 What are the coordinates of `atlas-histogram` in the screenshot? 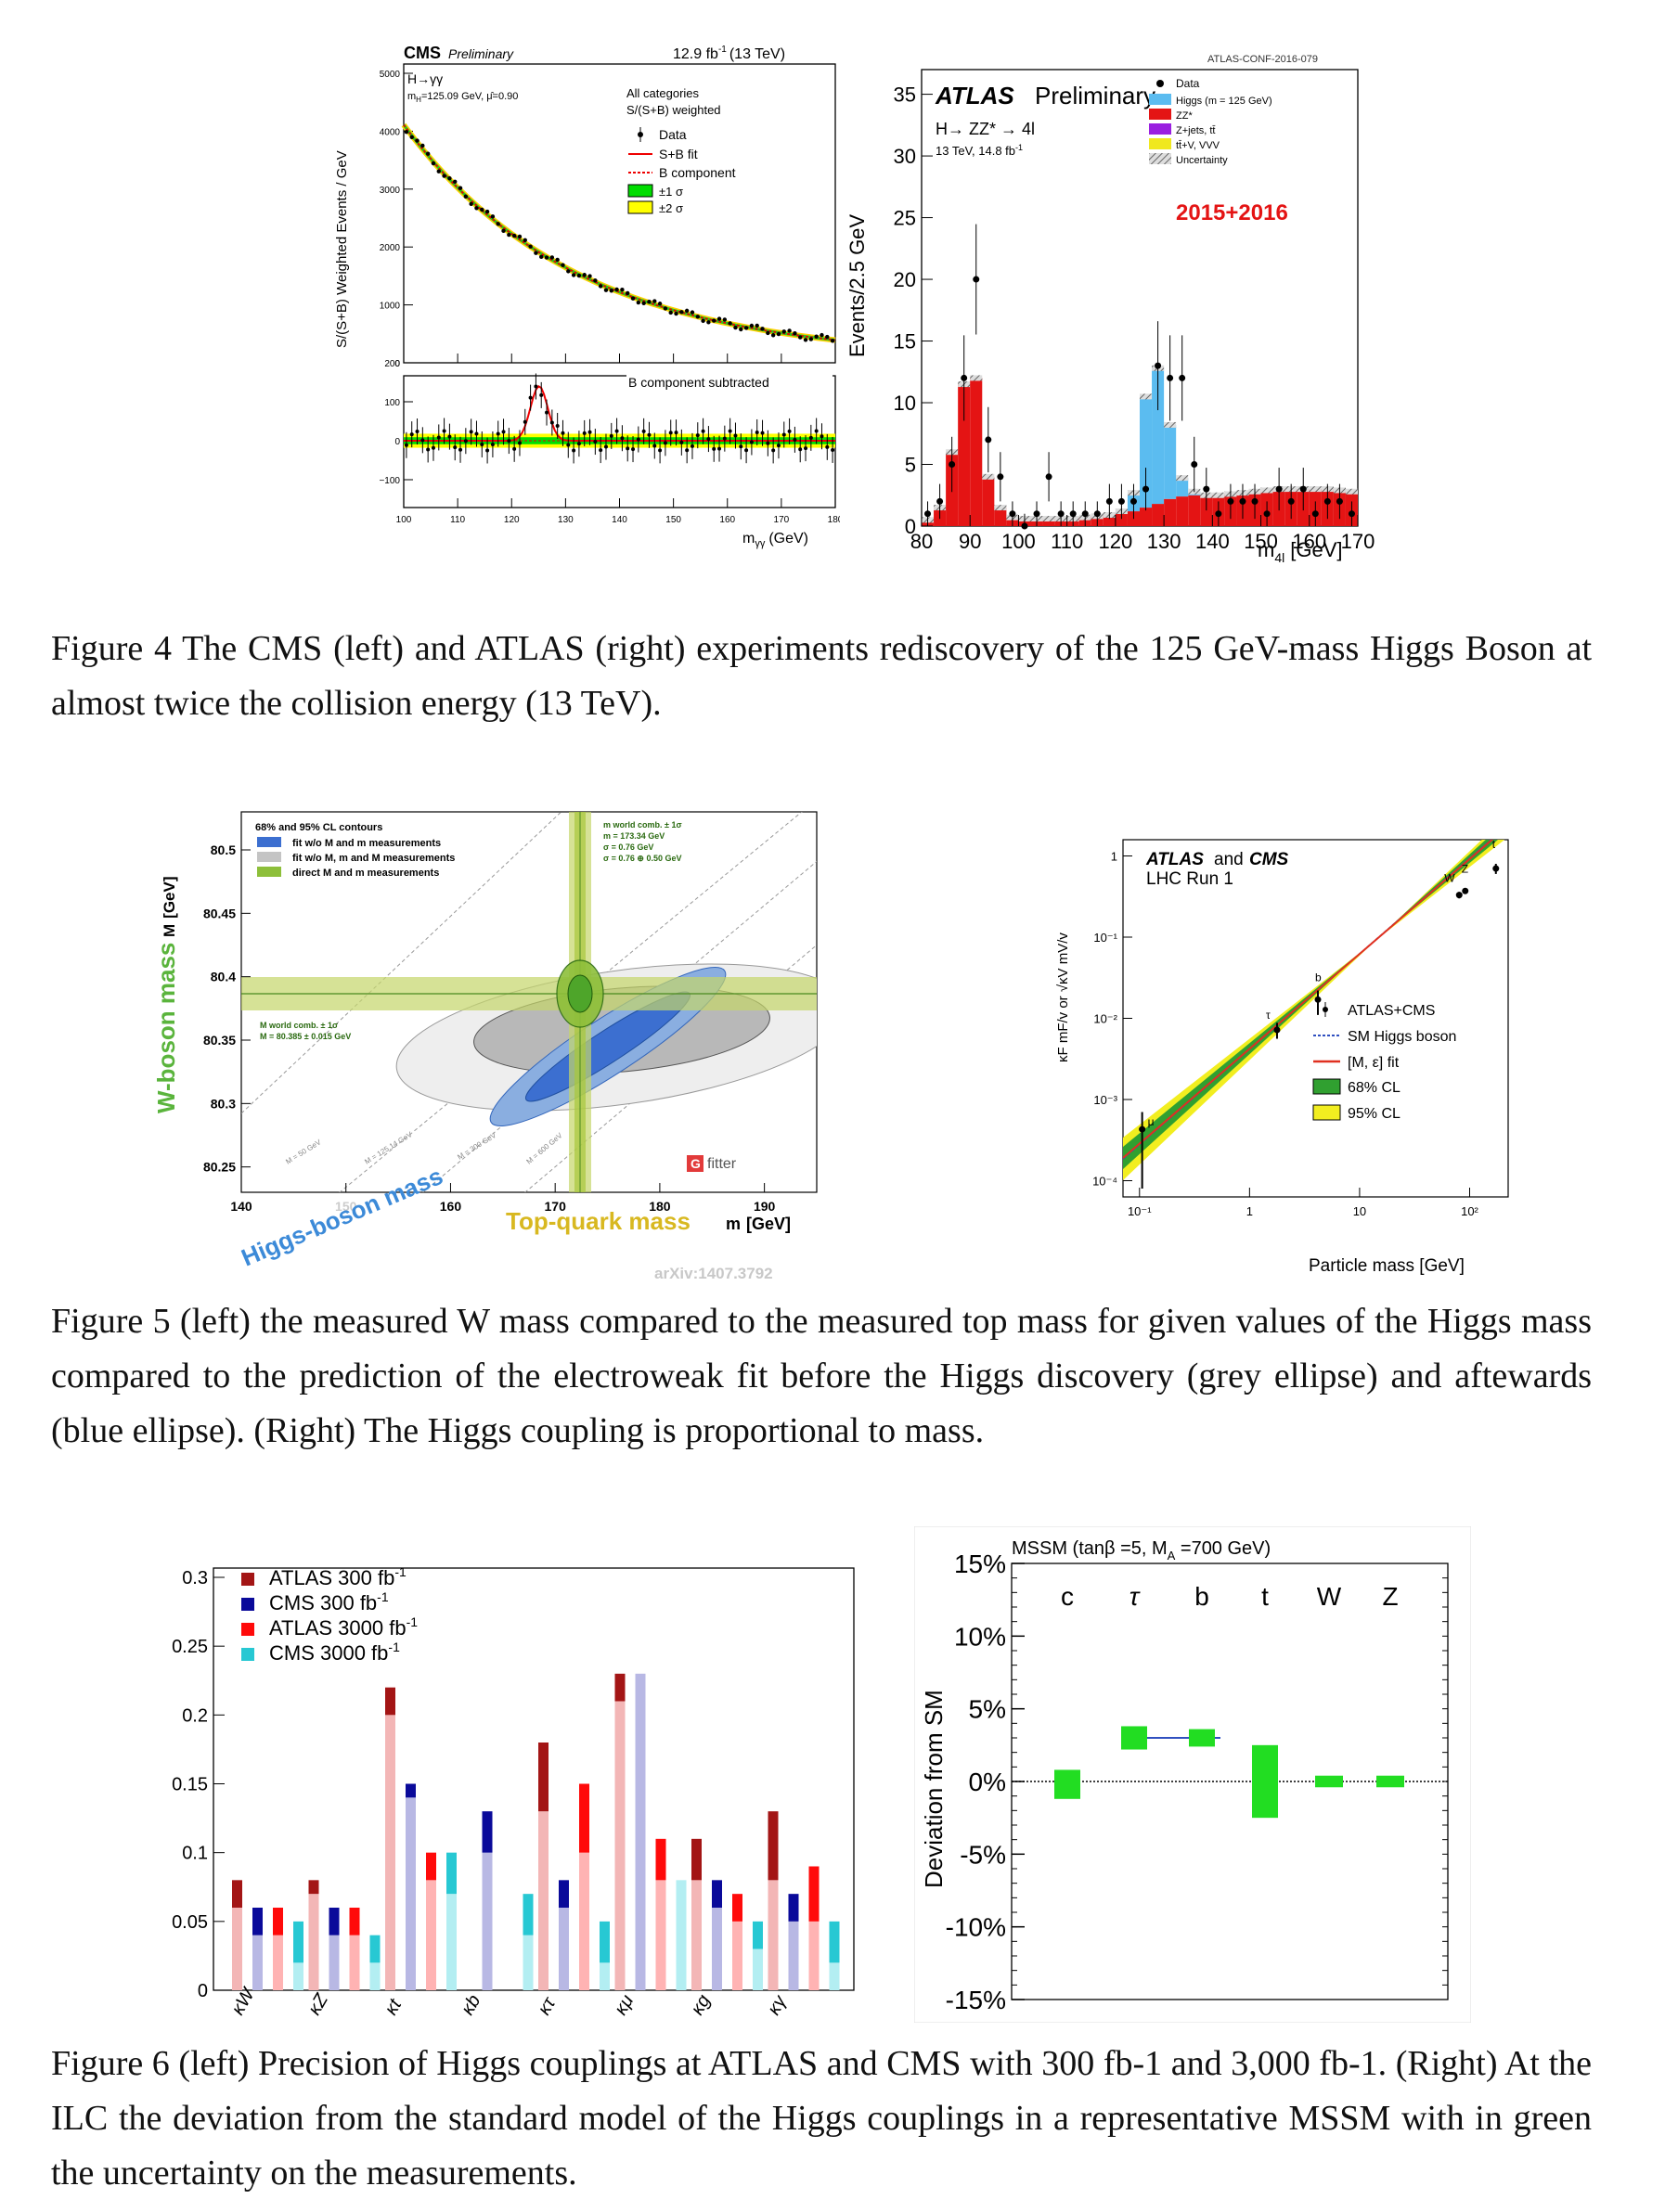 It's located at (1140, 377).